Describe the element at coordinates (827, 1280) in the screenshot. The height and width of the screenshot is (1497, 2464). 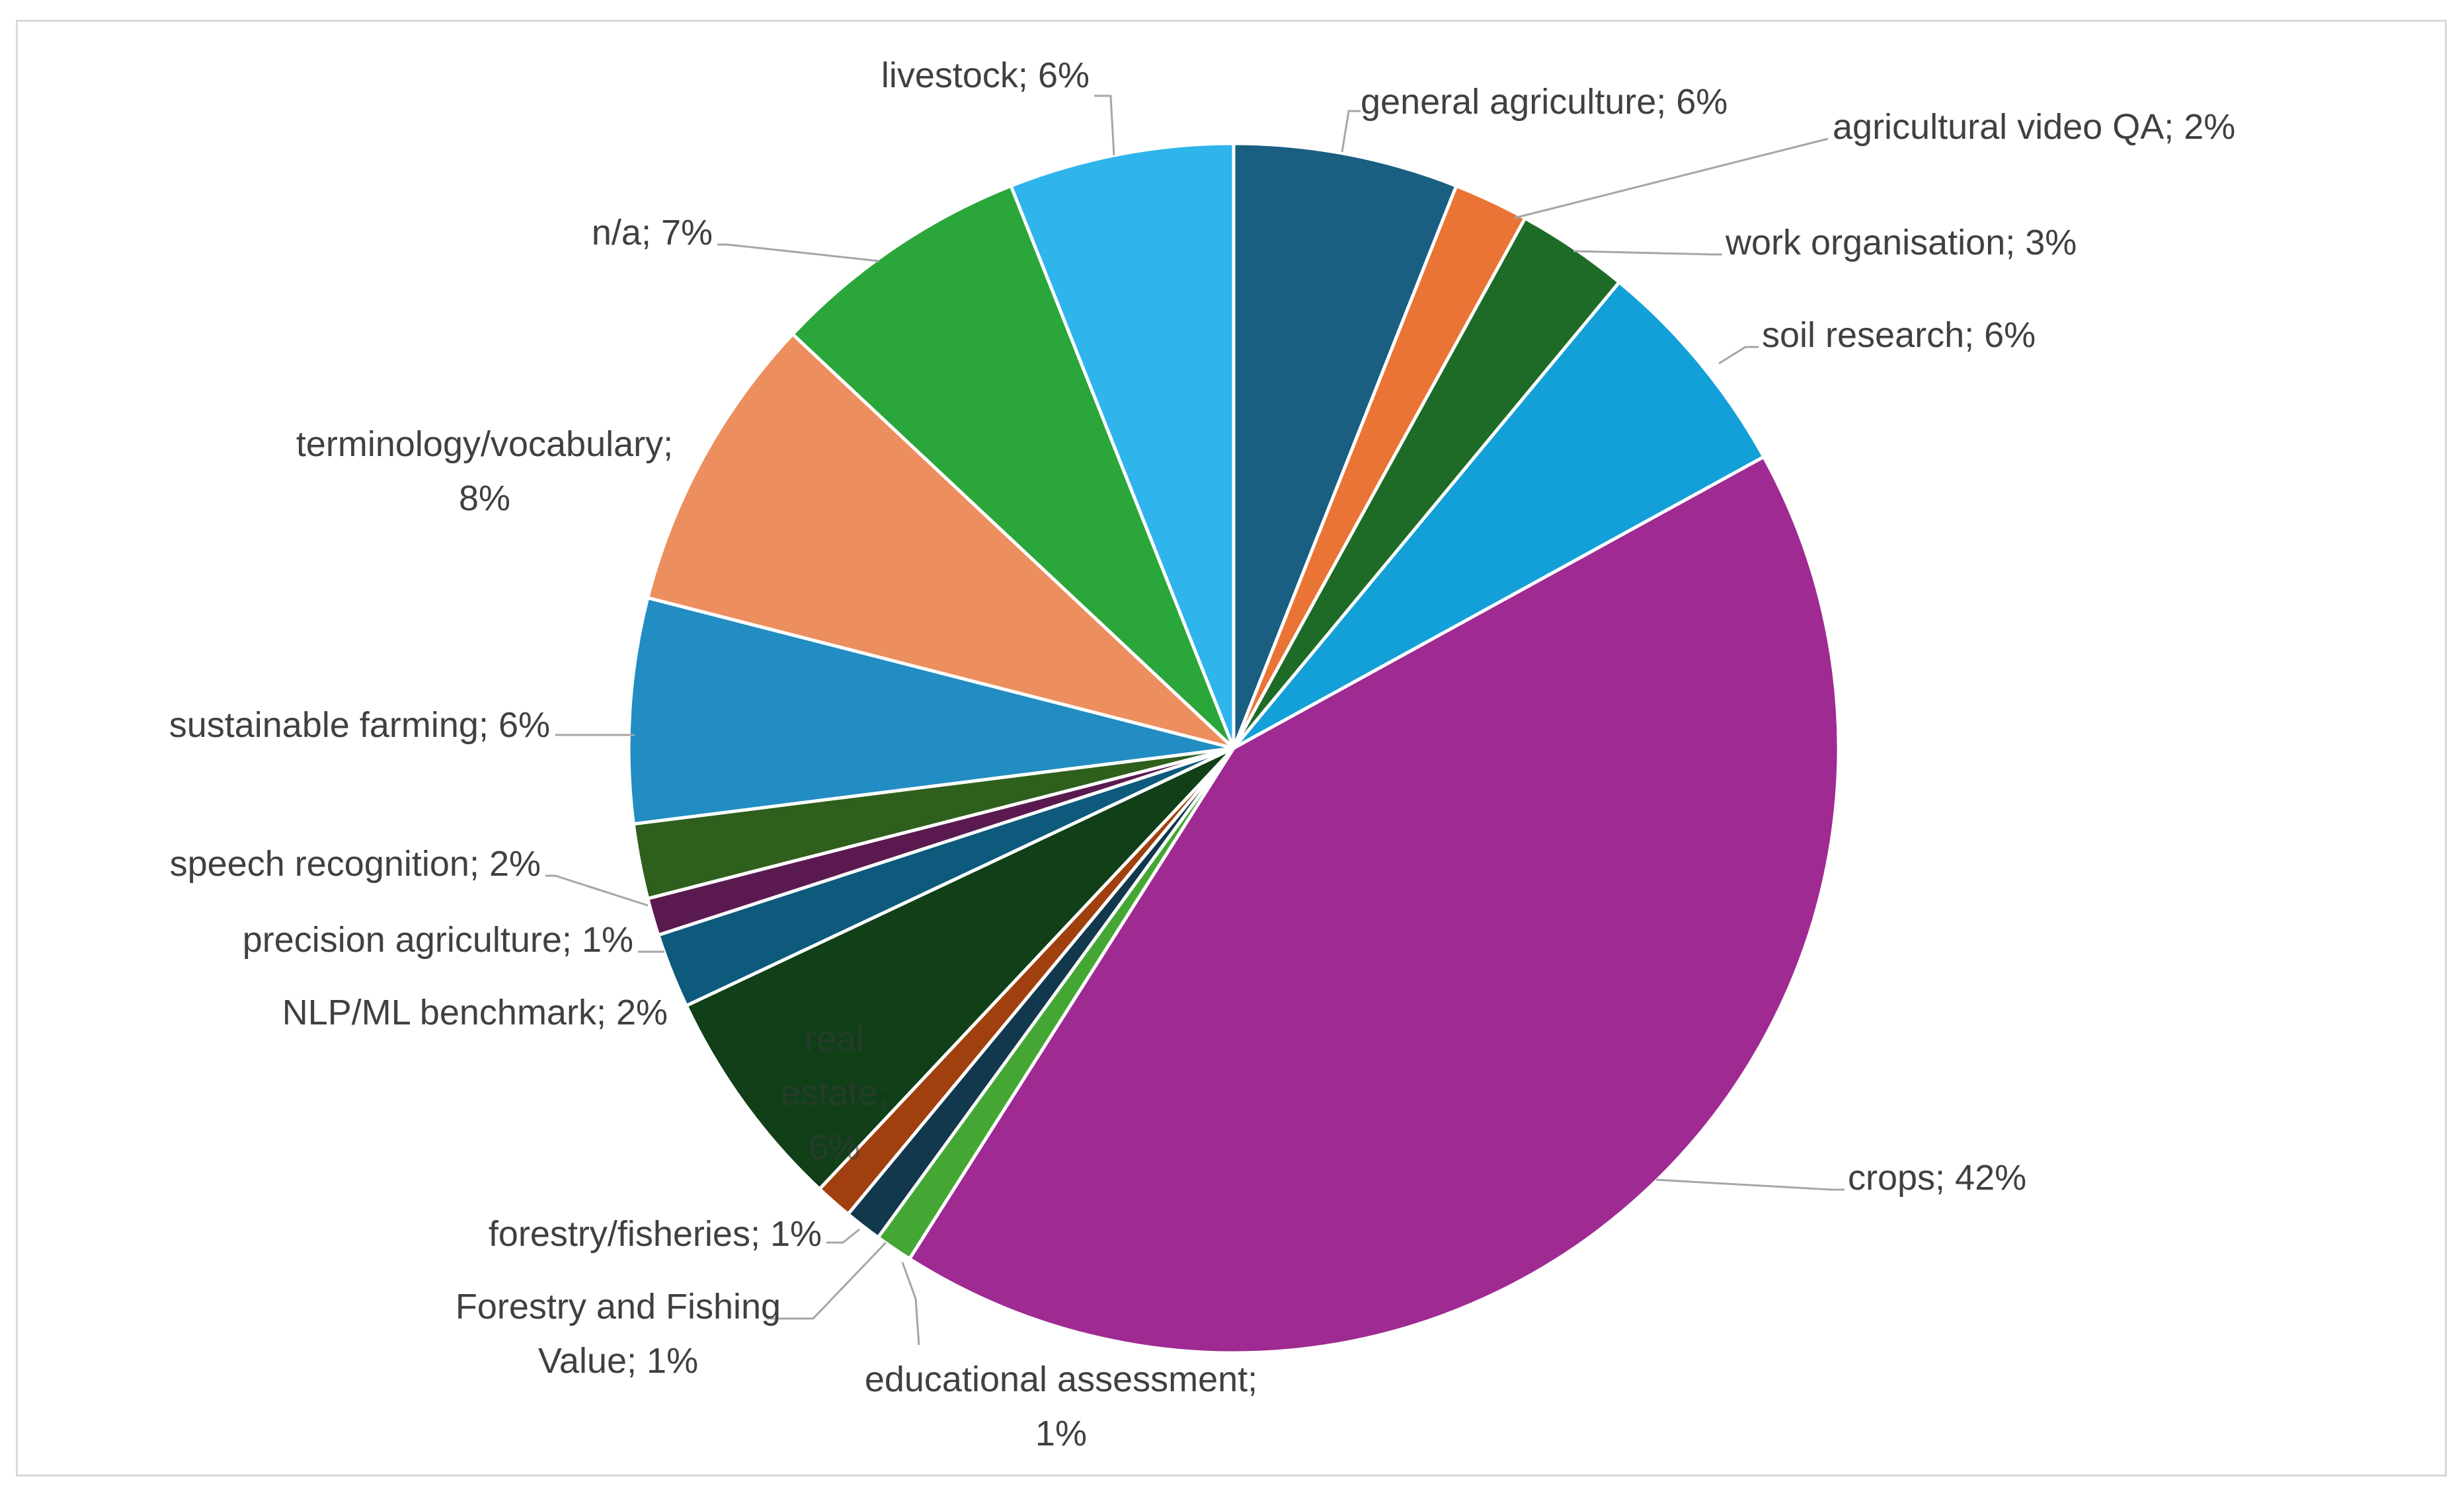
I see `leader-line-forestry-and-fishing-value` at that location.